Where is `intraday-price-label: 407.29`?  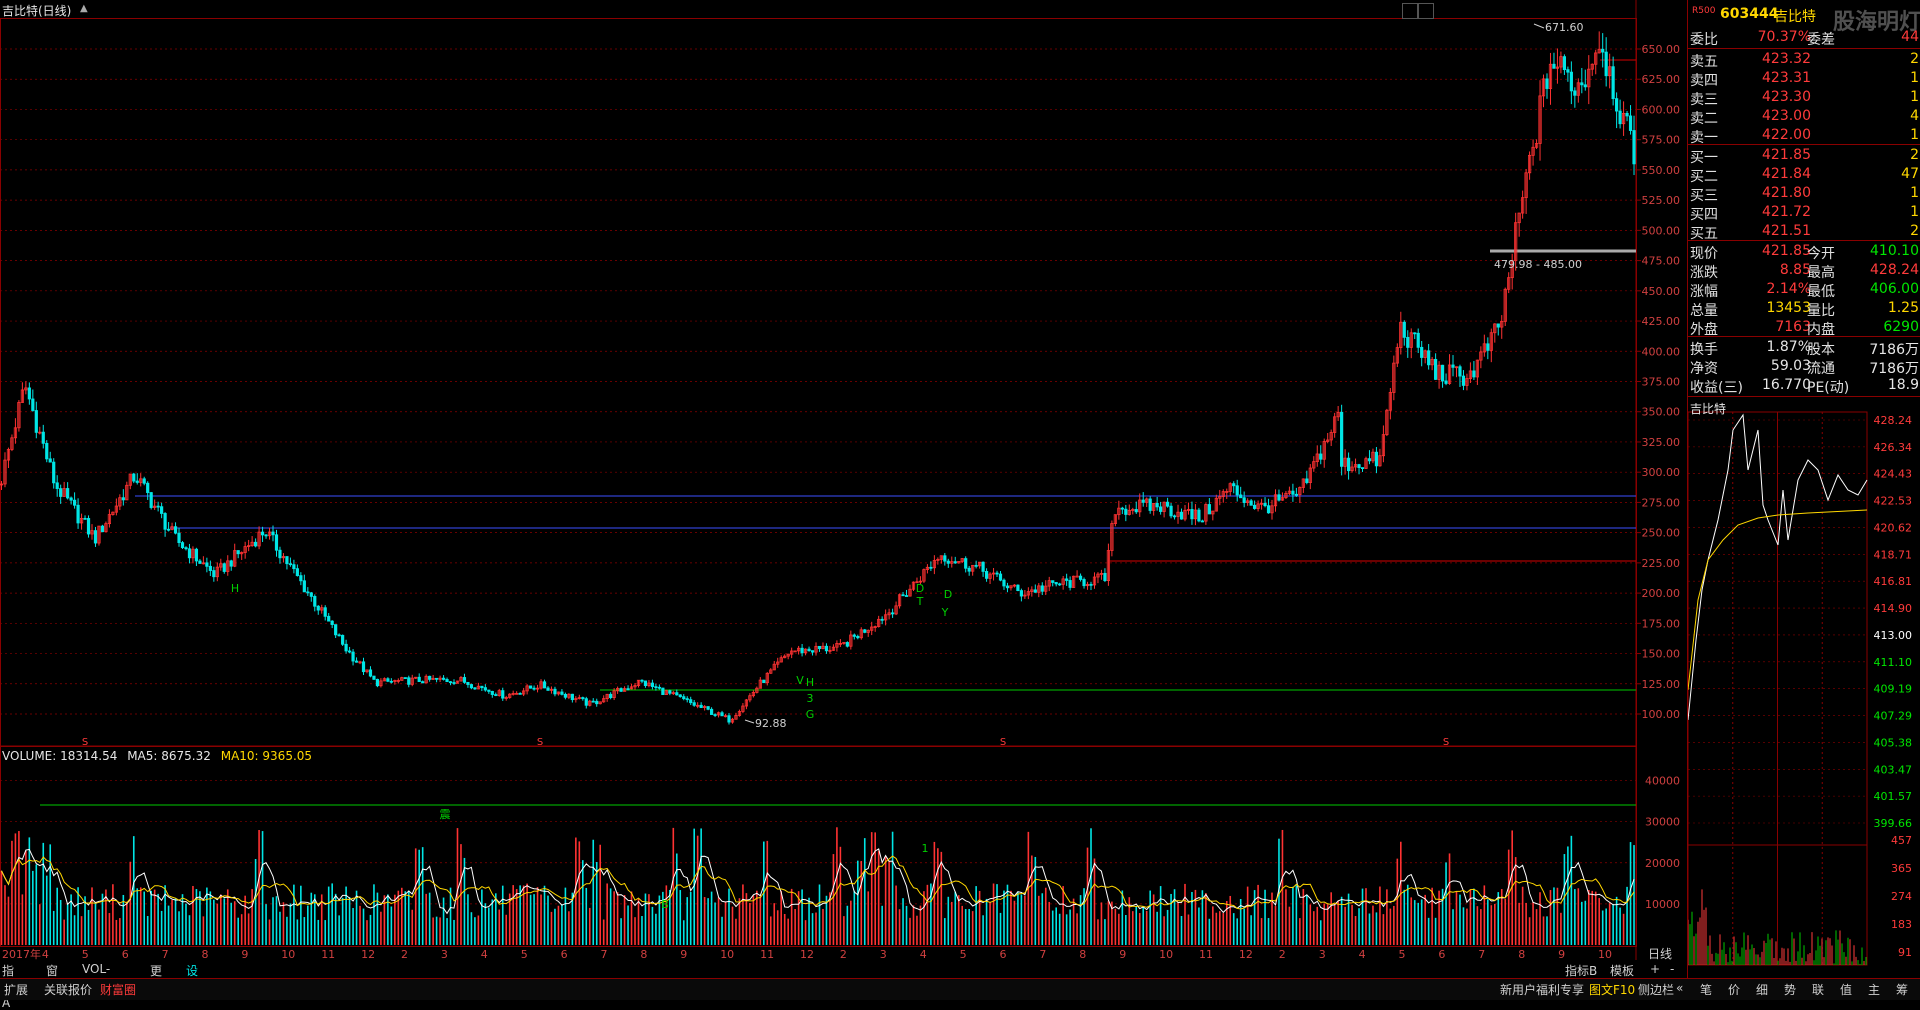
intraday-price-label: 407.29 is located at coordinates (1893, 716).